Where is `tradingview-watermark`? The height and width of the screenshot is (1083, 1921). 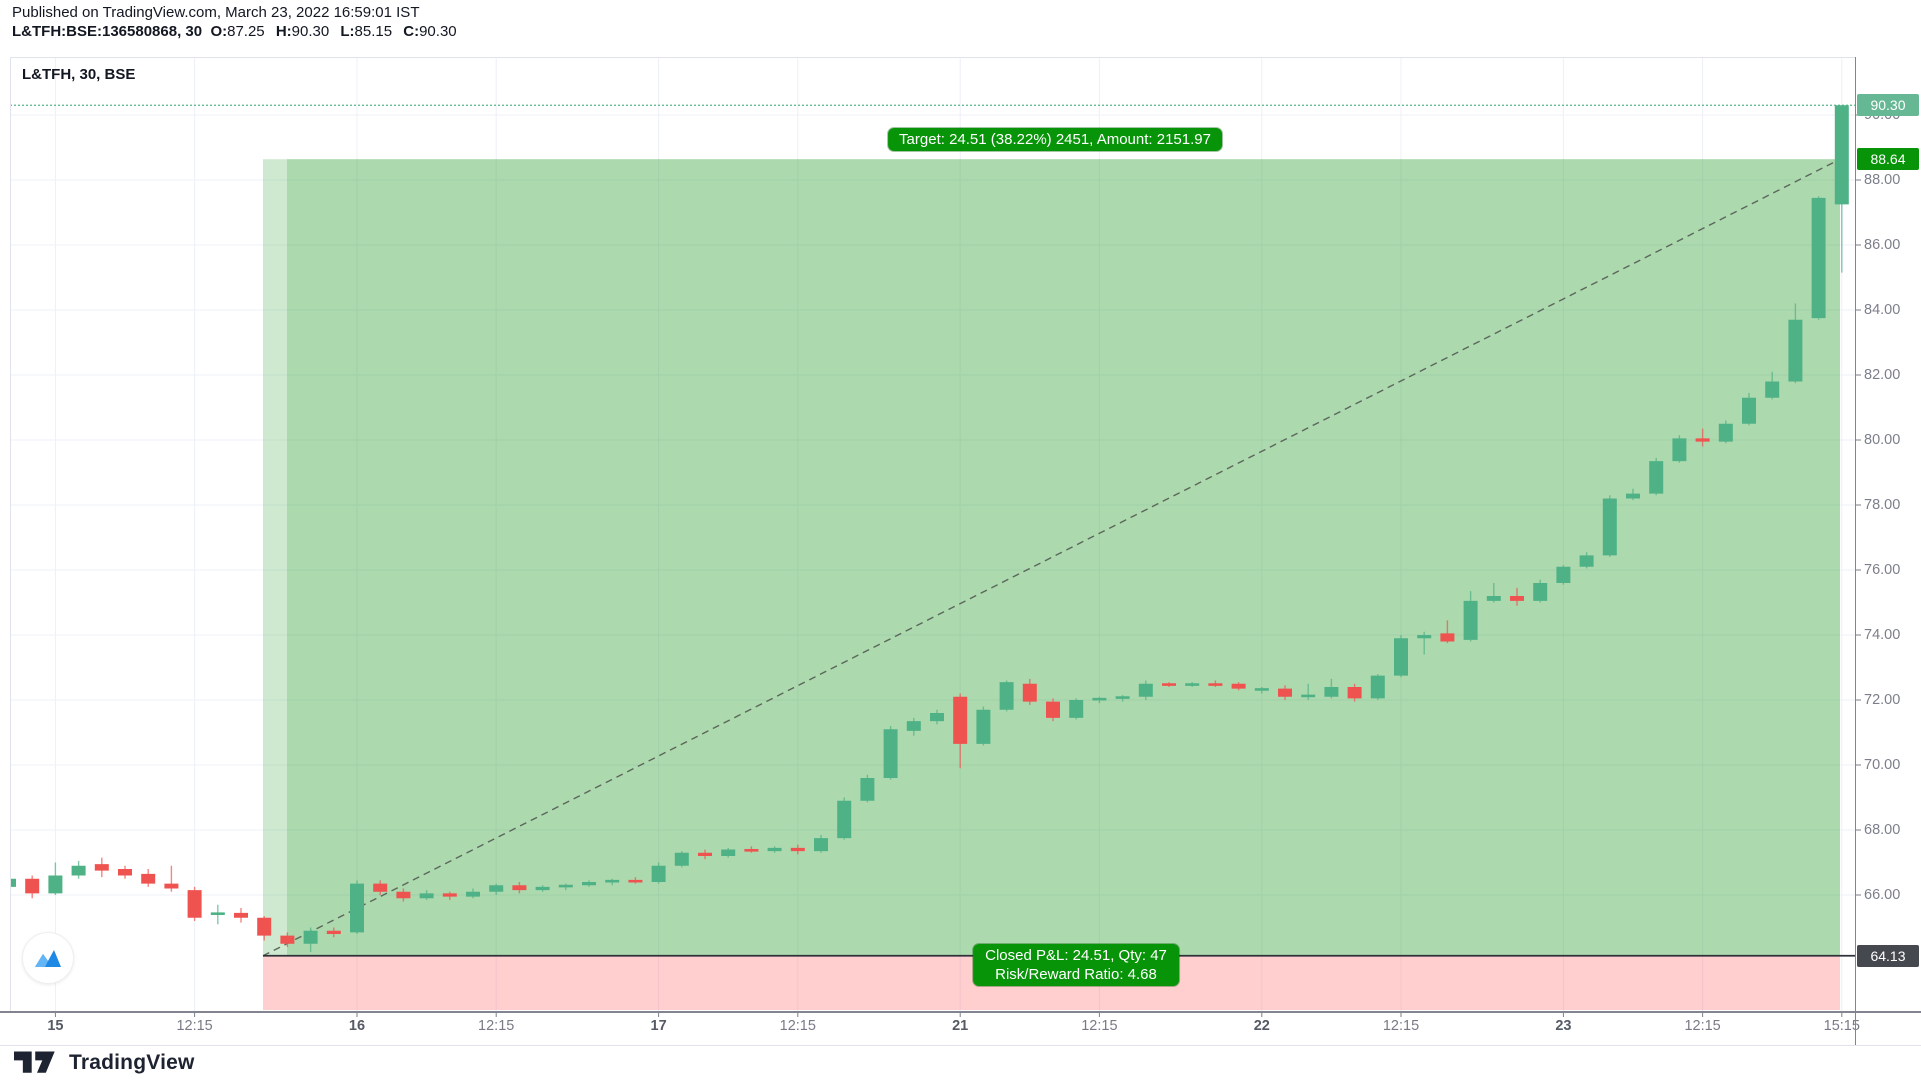 tradingview-watermark is located at coordinates (48, 958).